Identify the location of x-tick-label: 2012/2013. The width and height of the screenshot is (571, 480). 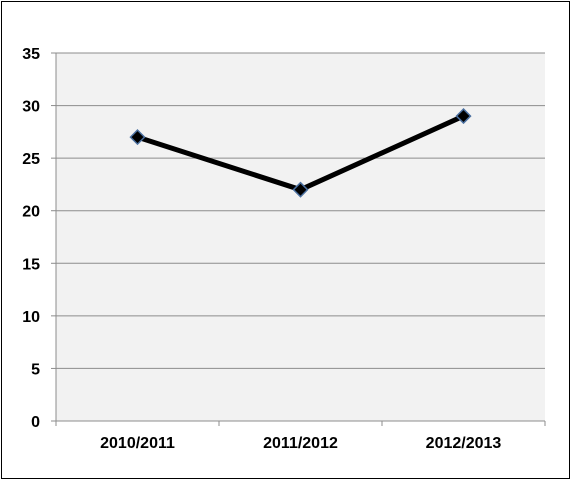
(464, 443).